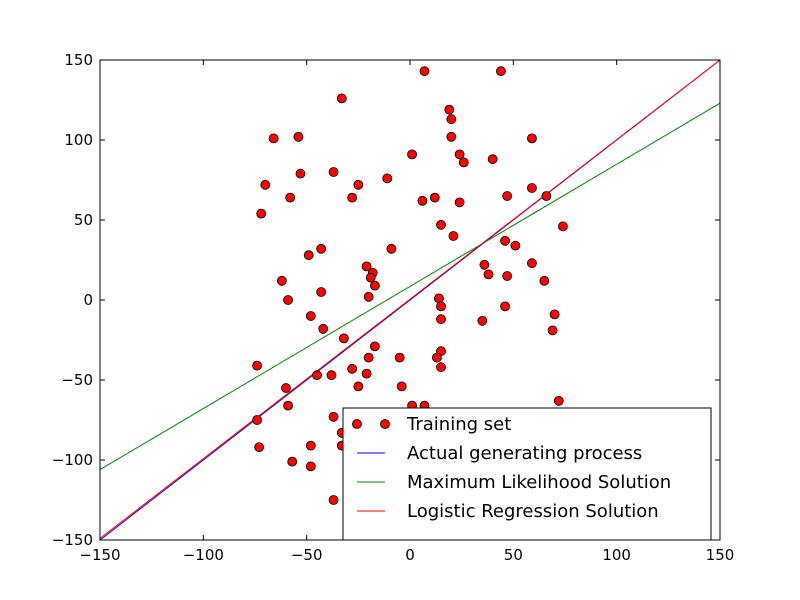 The image size is (800, 600). Describe the element at coordinates (72, 540) in the screenshot. I see `y-tick-label: −150` at that location.